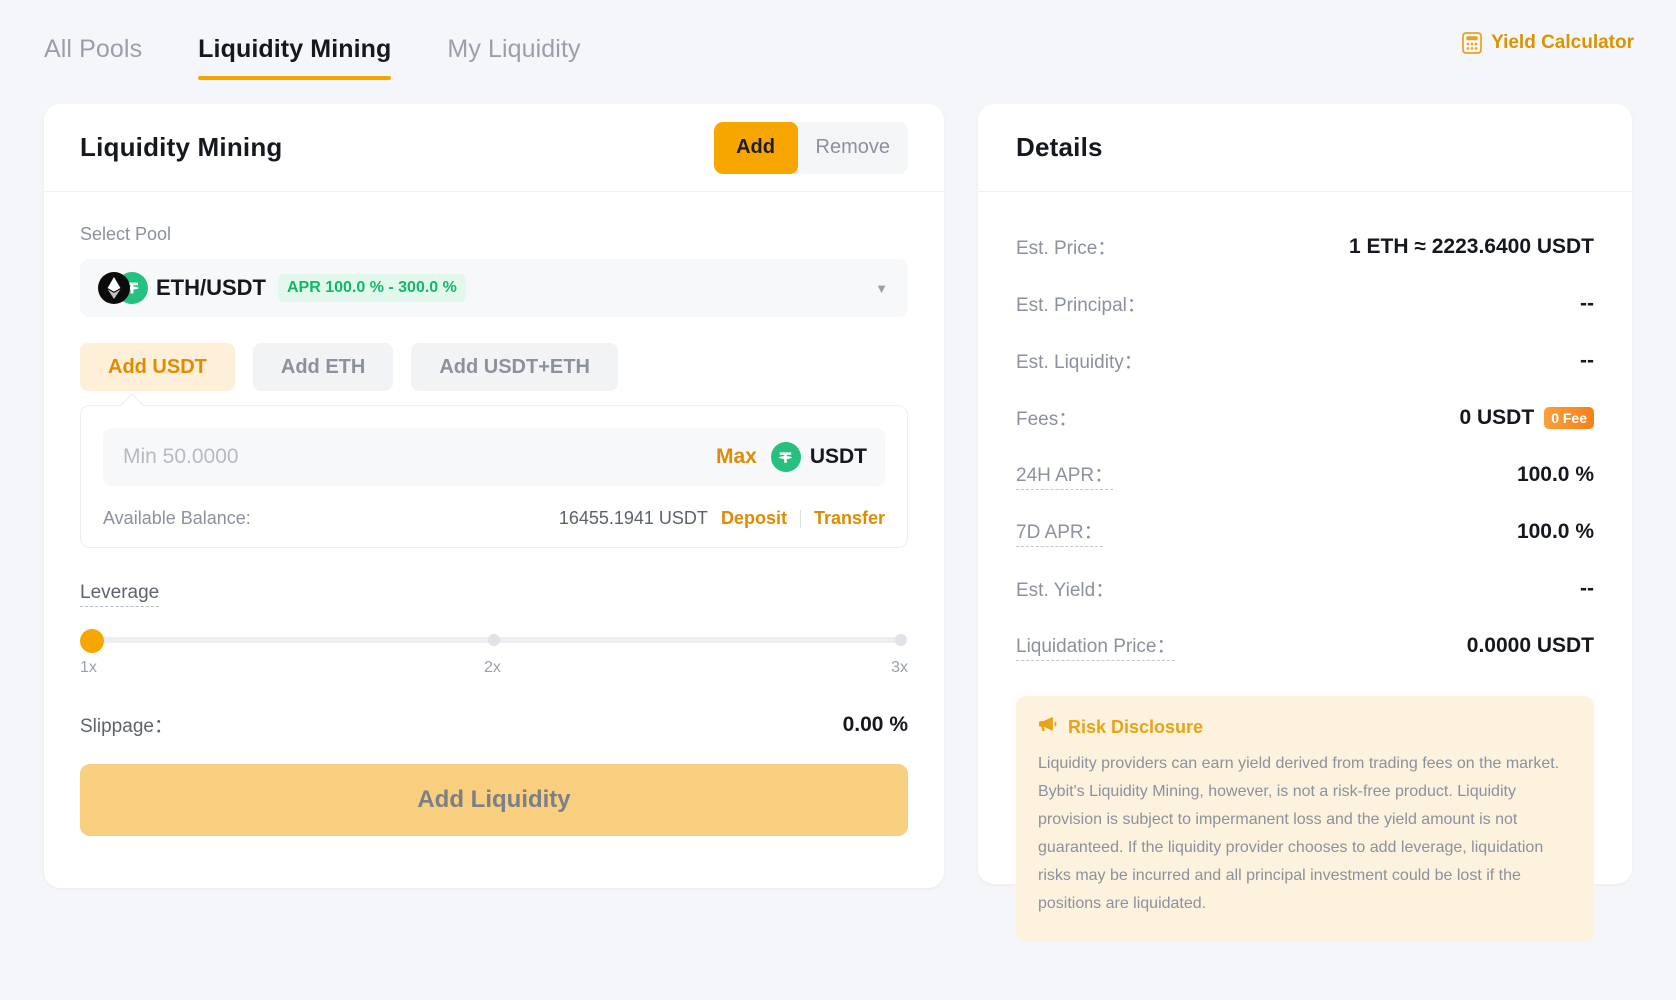  What do you see at coordinates (494, 800) in the screenshot?
I see `add-liquidity-button: Add Liquidity` at bounding box center [494, 800].